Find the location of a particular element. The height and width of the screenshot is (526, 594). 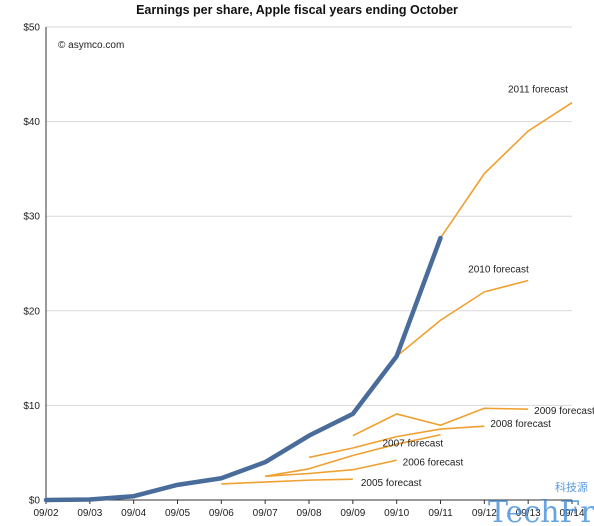

y-tick-label: $10 is located at coordinates (31, 406).